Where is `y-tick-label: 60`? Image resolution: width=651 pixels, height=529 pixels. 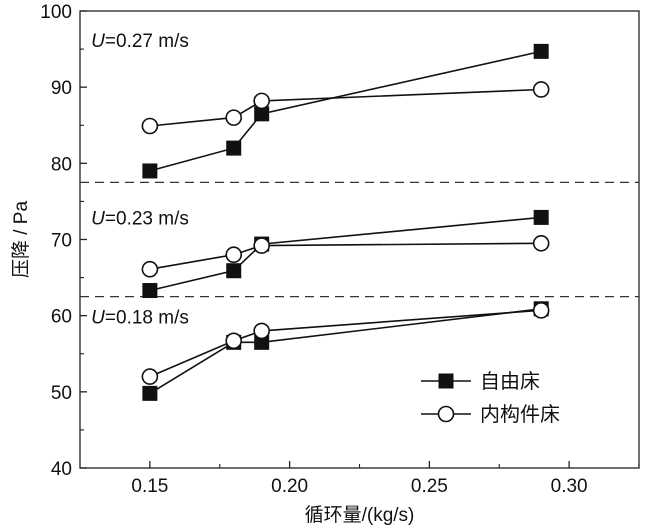
y-tick-label: 60 is located at coordinates (61, 317).